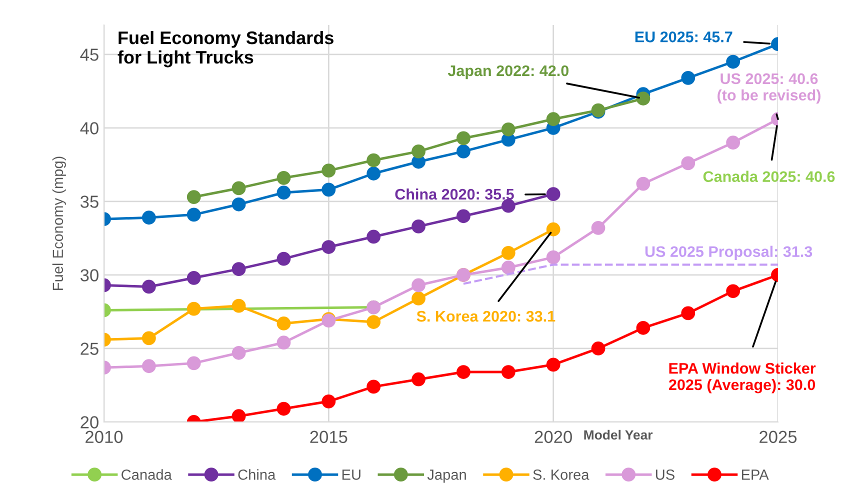 This screenshot has width=861, height=493. I want to click on y-tick-label: 35, so click(89, 202).